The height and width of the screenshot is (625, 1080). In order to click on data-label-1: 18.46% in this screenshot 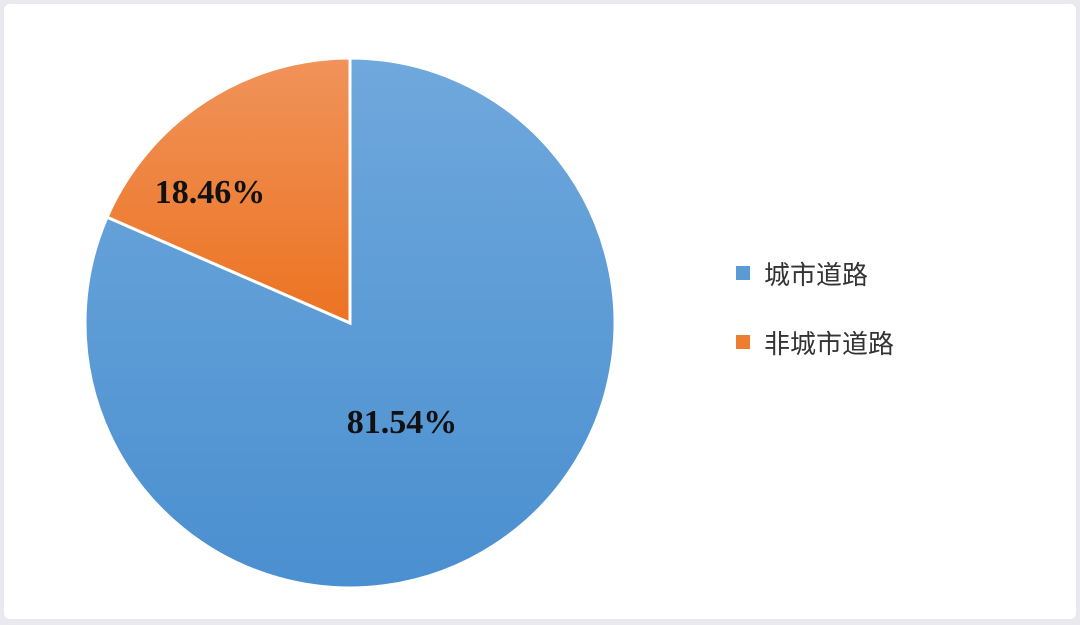, I will do `click(210, 192)`.